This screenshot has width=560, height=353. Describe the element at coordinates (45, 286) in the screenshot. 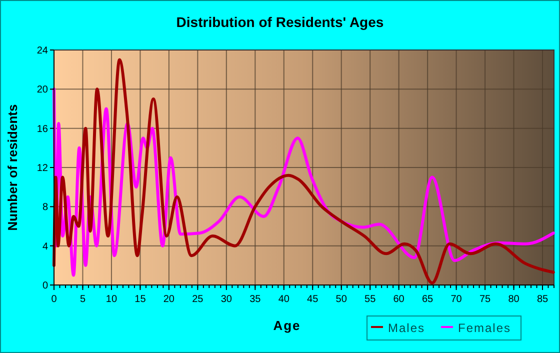

I see `y-tick-label: 0` at that location.